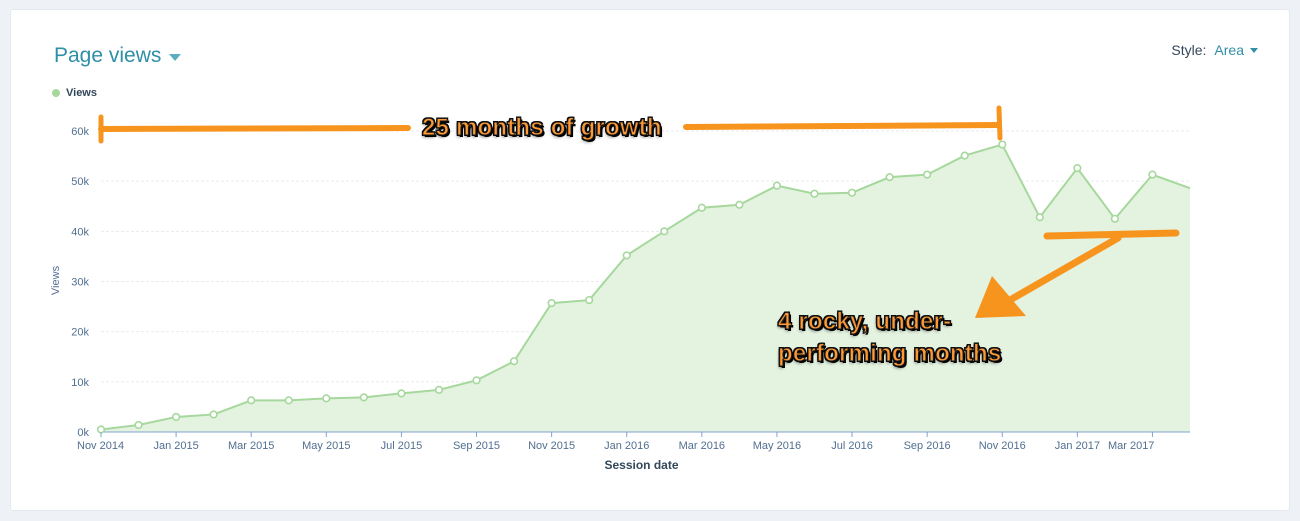  What do you see at coordinates (80, 132) in the screenshot?
I see `y-tick-label: 60k` at bounding box center [80, 132].